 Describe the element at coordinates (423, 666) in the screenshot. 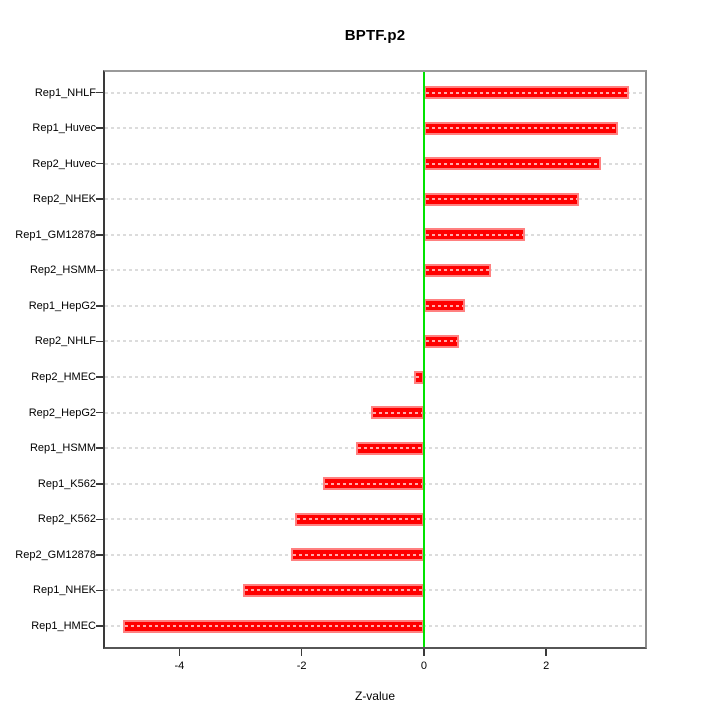

I see `x-tick-label: 0` at that location.